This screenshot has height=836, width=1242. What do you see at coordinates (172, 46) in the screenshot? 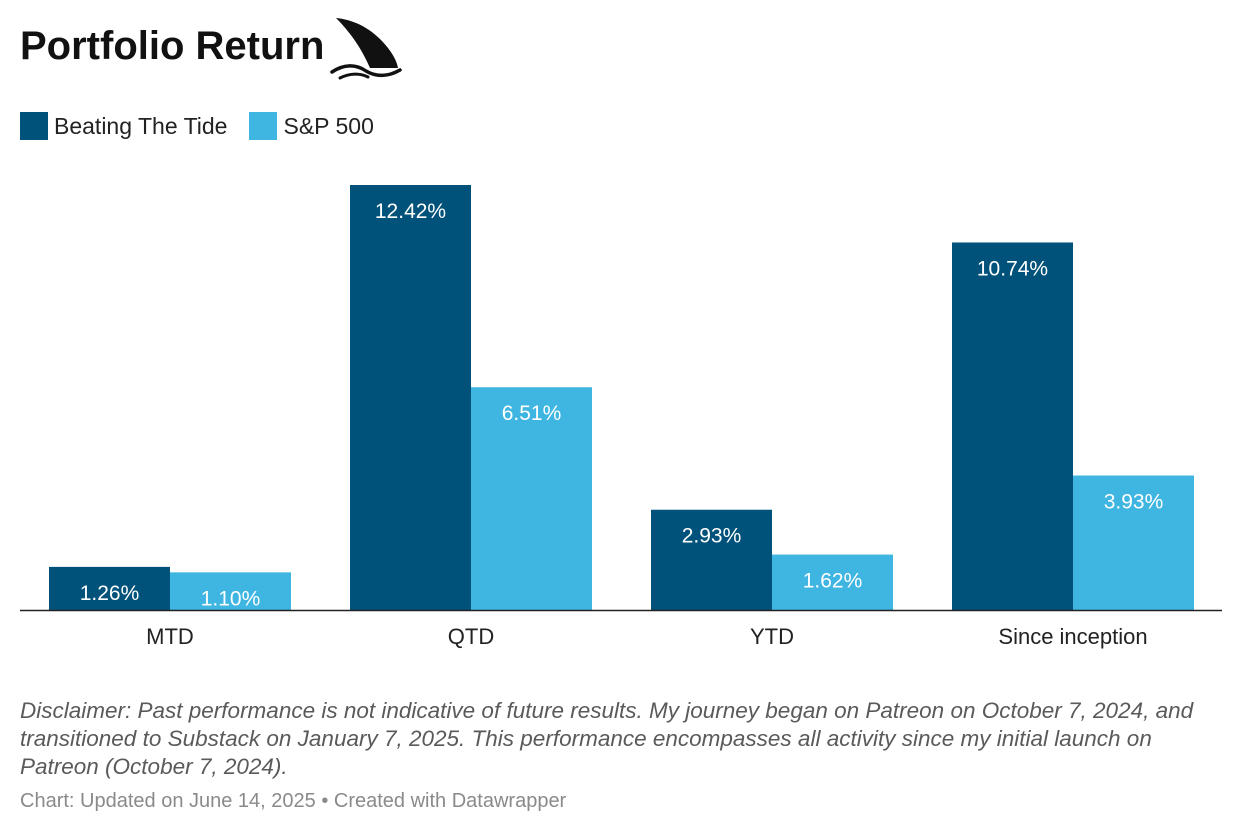
I see `chart-title: Portfolio Return` at bounding box center [172, 46].